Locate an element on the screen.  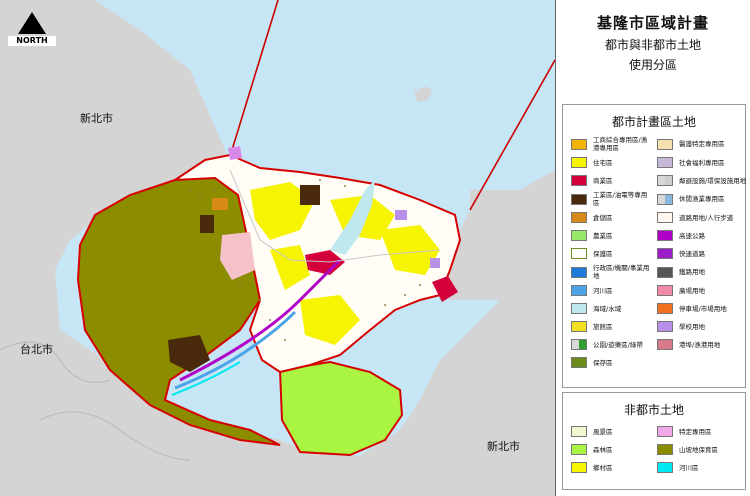
legend-label: 保存區 is located at coordinates (603, 362).